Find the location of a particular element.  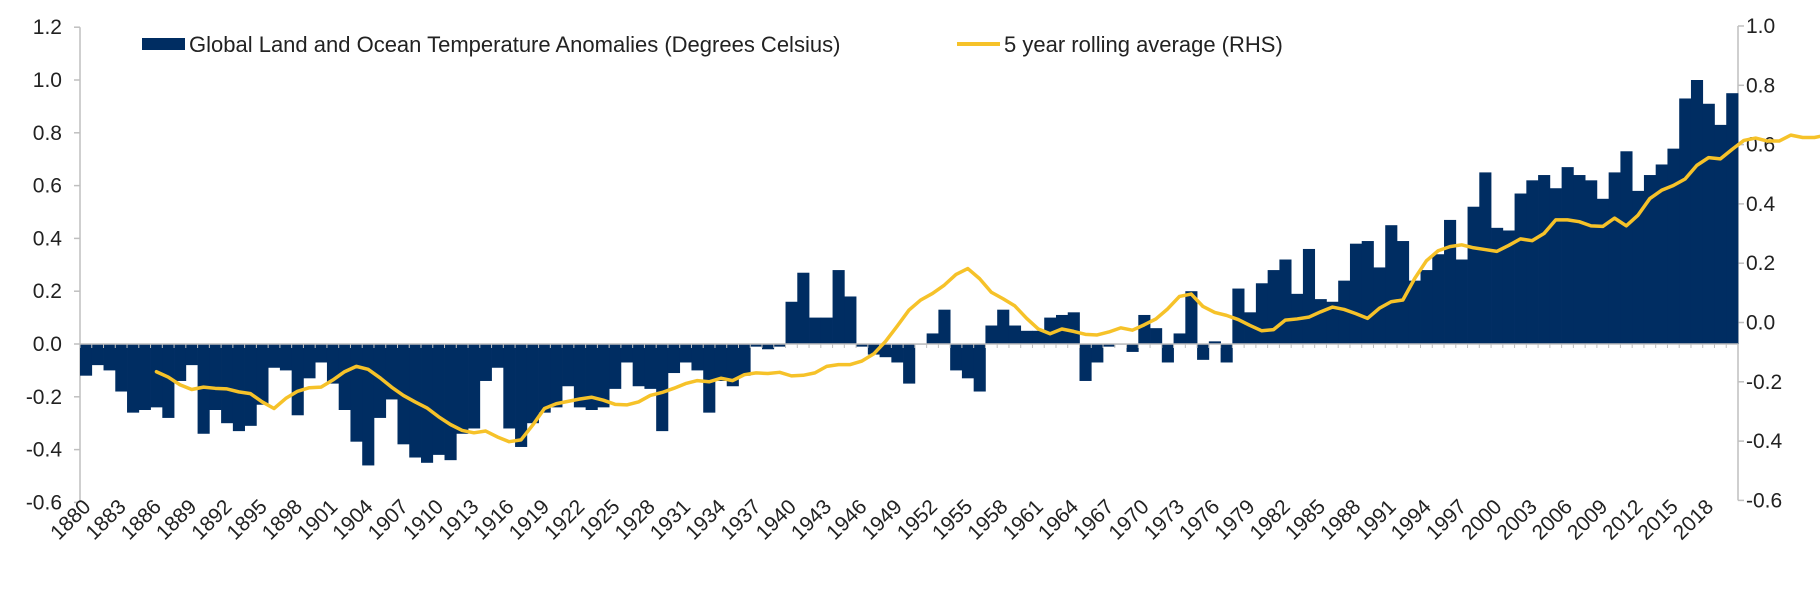

left-axis-tick-label: -0.2 is located at coordinates (44, 397).